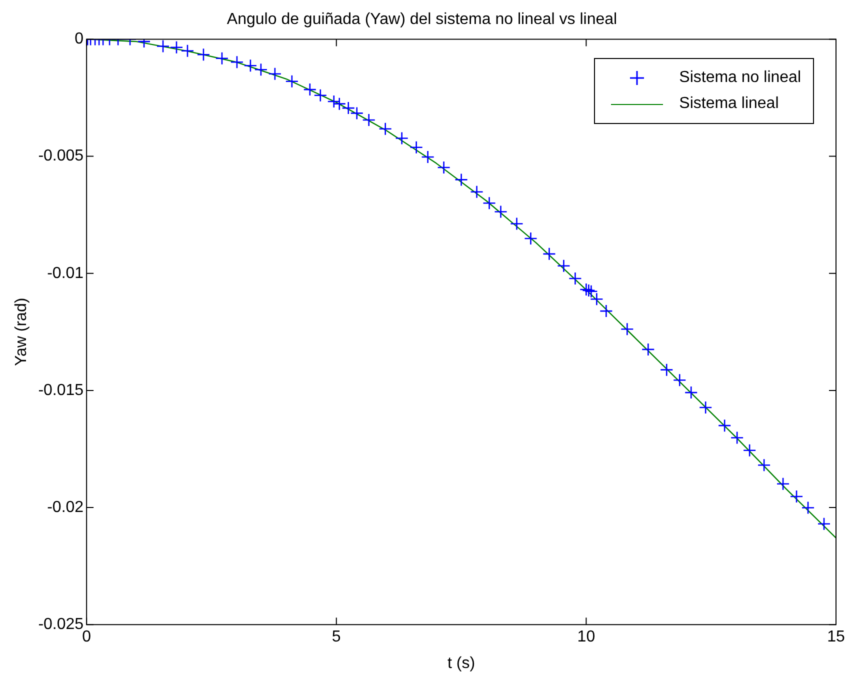  I want to click on y-tick-label: -0.015, so click(61, 390).